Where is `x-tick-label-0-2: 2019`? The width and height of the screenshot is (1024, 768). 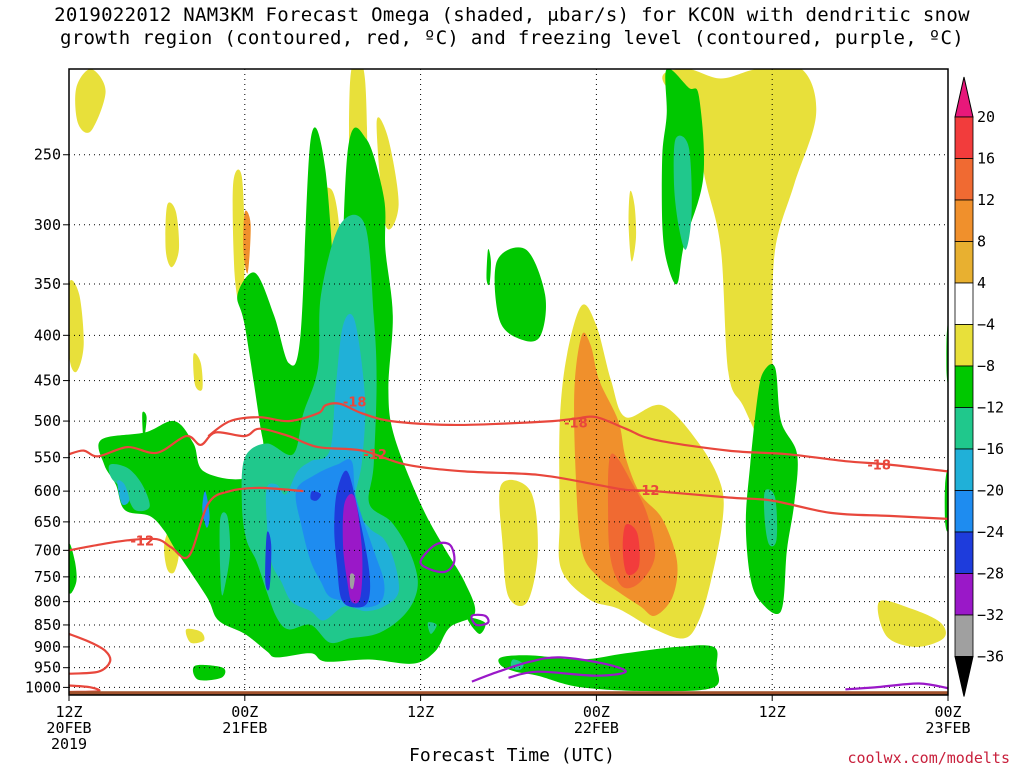 x-tick-label-0-2: 2019 is located at coordinates (69, 744).